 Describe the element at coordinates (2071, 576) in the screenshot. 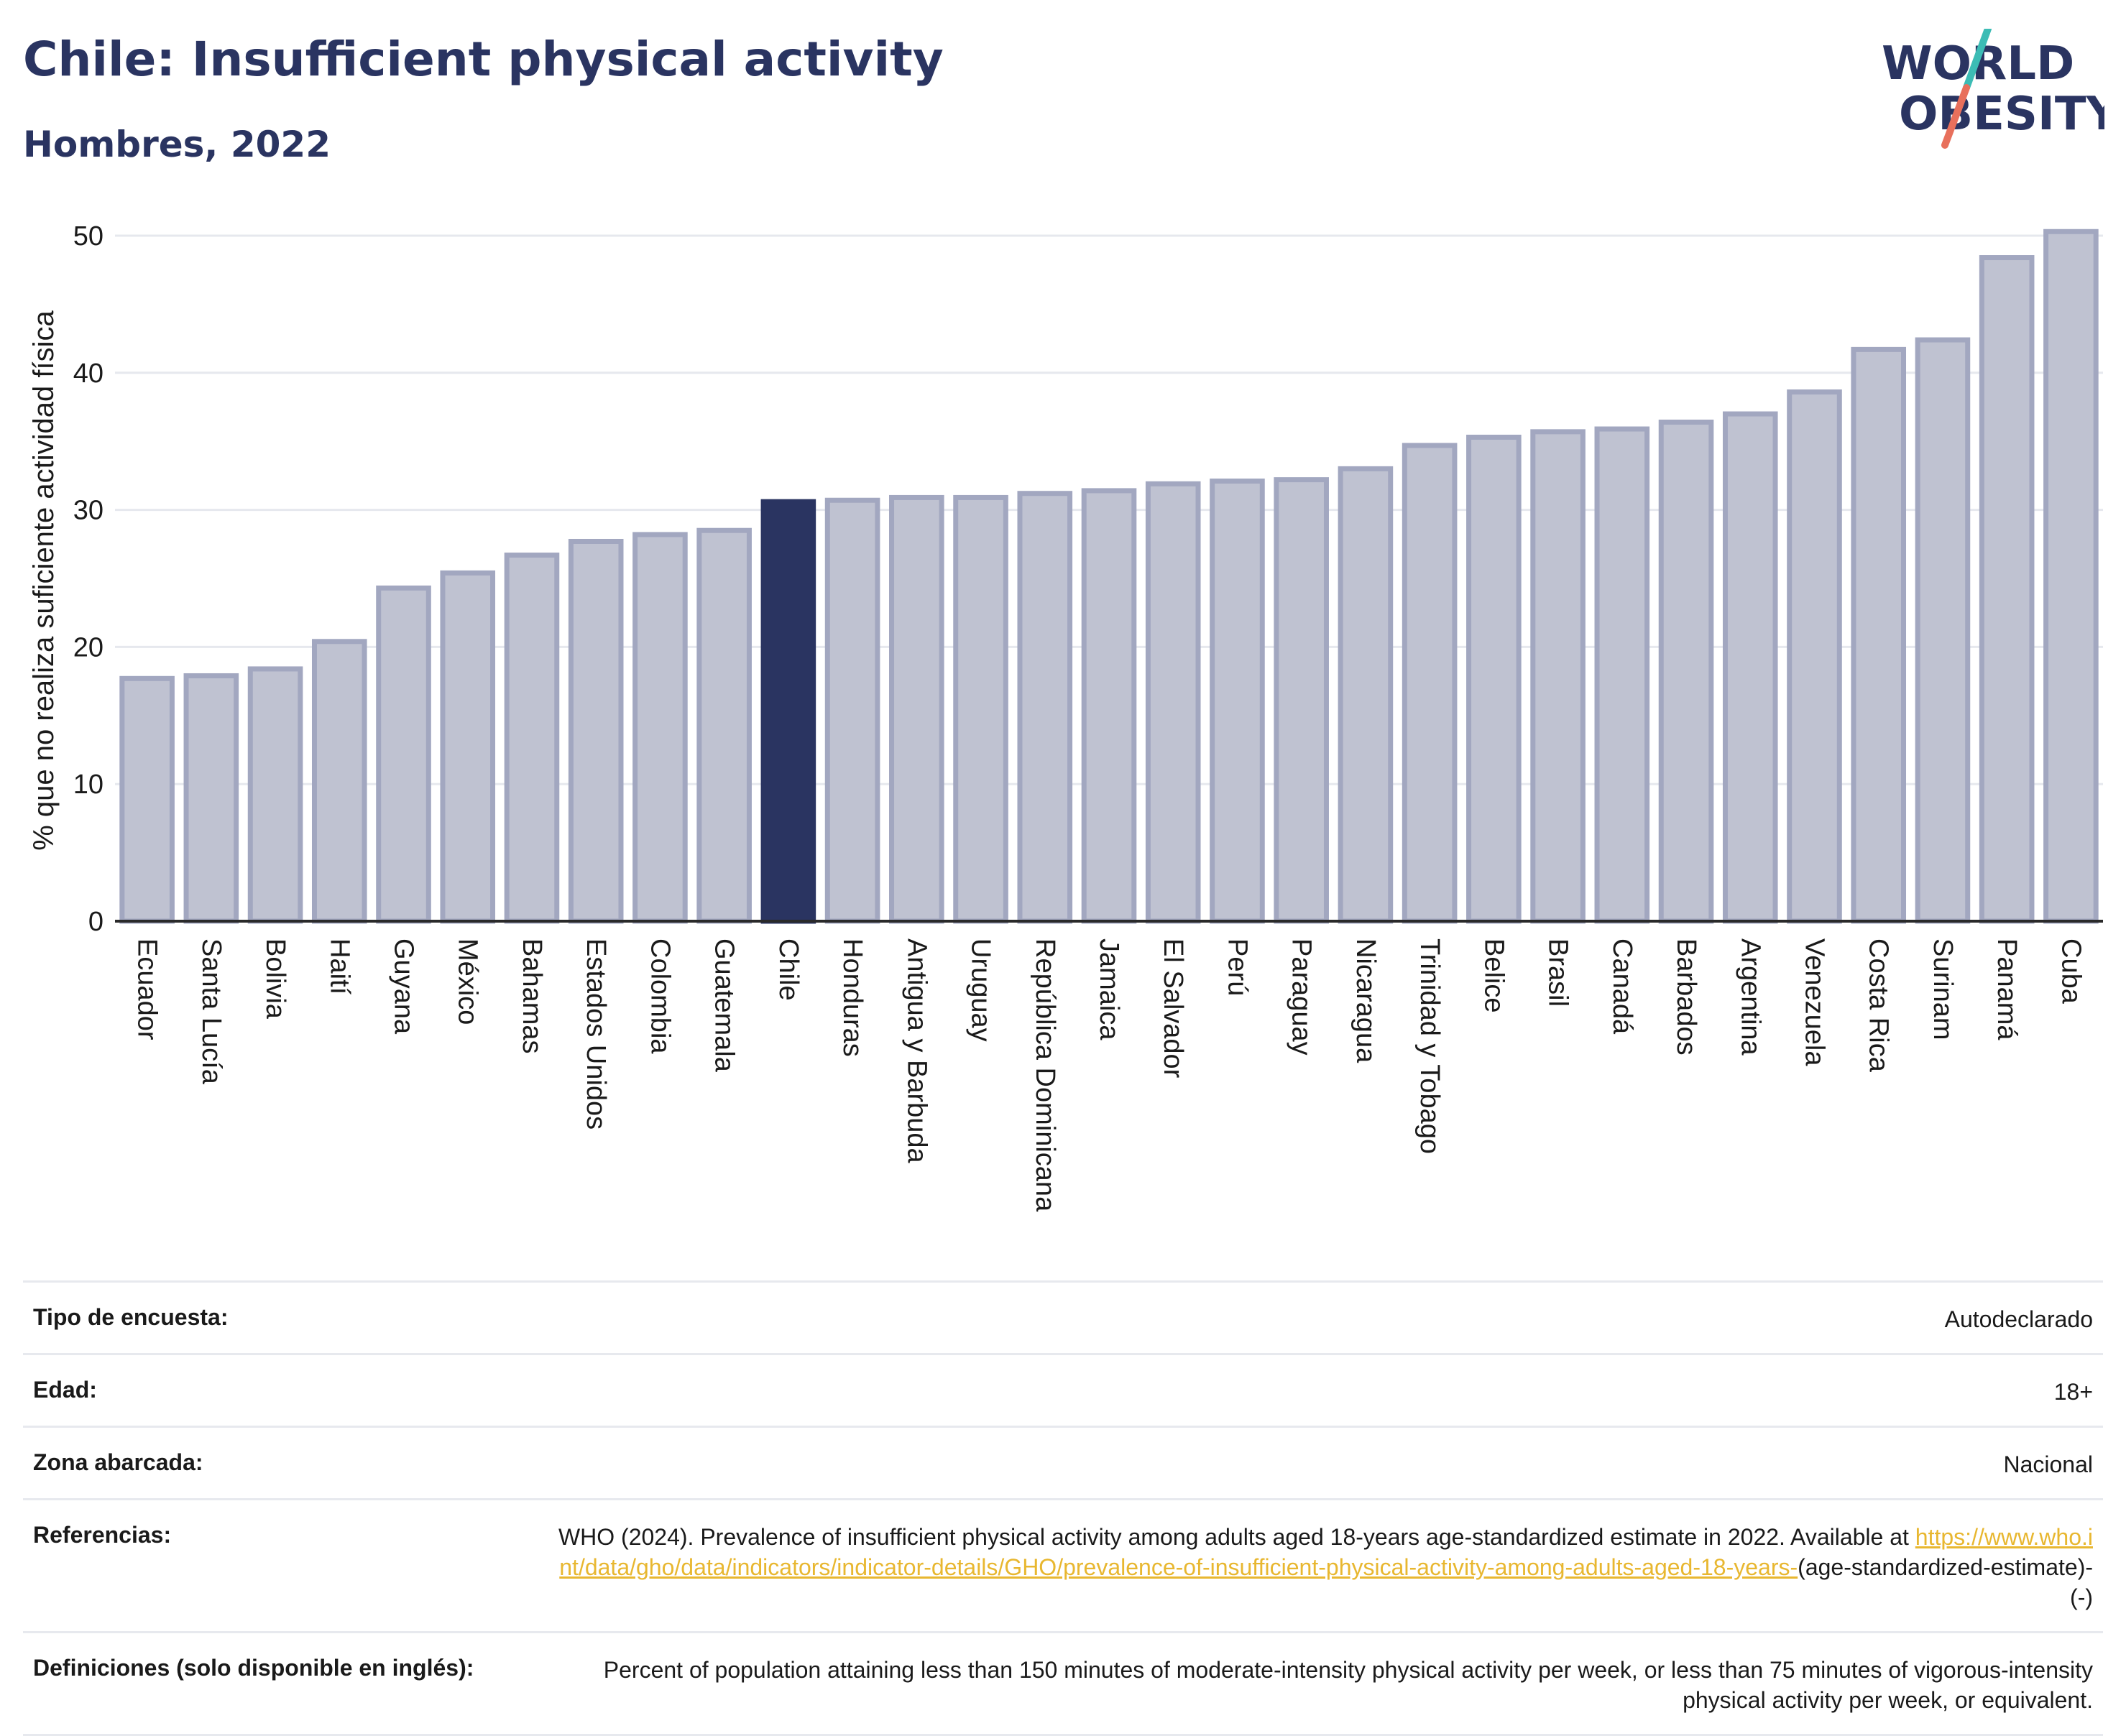

I see `bar-cuba` at that location.